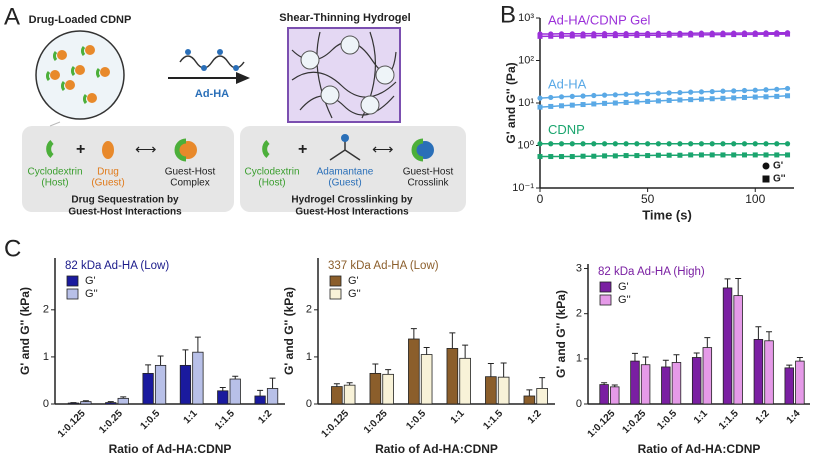  I want to click on series-label: CDNP, so click(566, 129).